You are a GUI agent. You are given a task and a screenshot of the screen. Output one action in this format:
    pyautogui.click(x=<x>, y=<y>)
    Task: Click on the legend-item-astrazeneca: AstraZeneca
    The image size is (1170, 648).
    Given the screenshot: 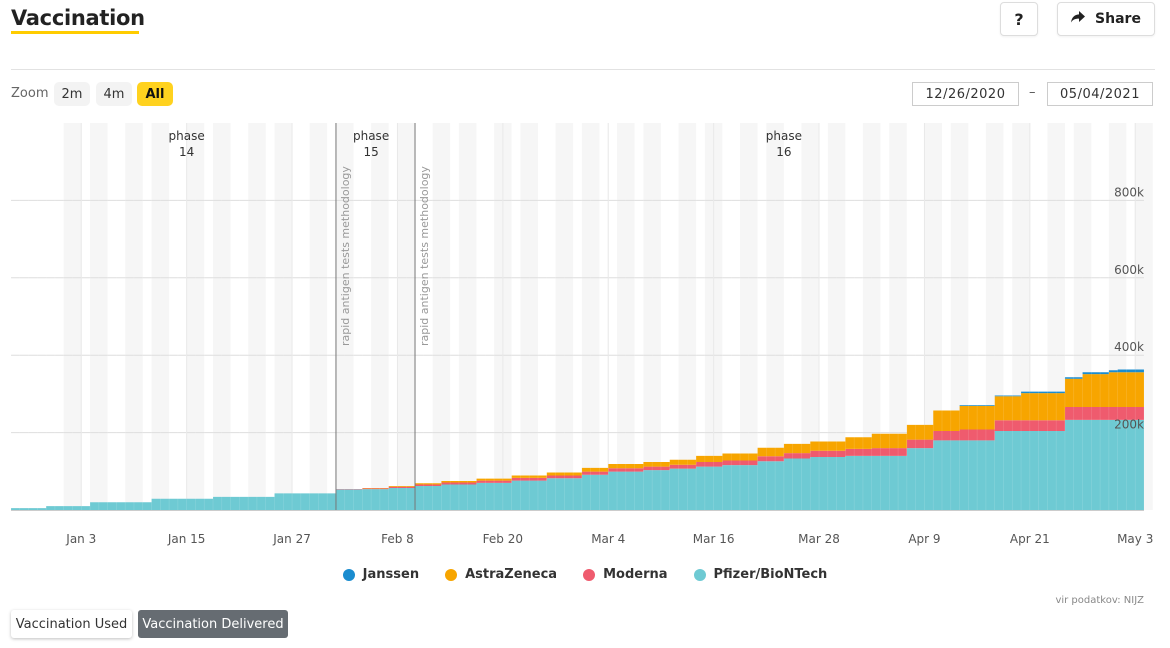 What is the action you would take?
    pyautogui.click(x=501, y=574)
    